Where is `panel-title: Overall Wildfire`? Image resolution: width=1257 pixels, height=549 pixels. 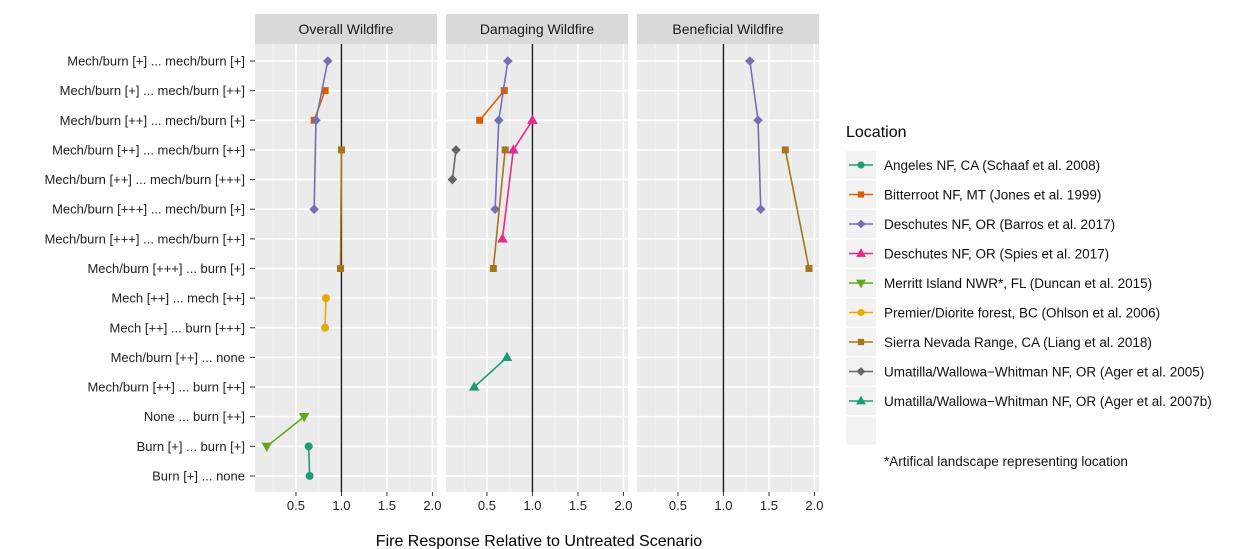
panel-title: Overall Wildfire is located at coordinates (346, 29).